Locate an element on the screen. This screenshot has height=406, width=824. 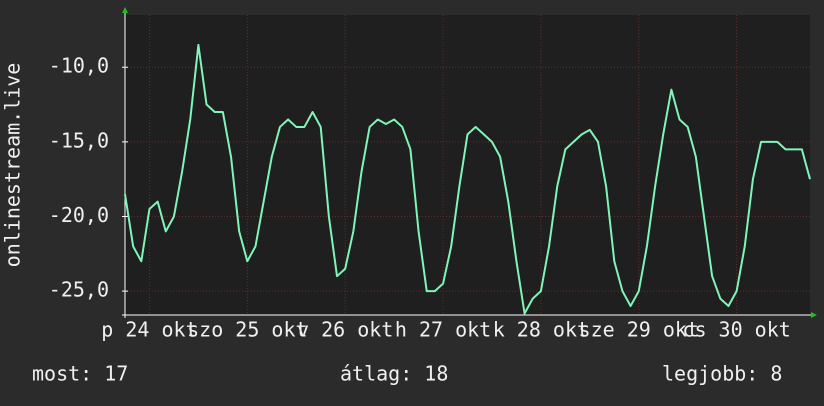
y-axis-label: onlinestream.live is located at coordinates (13, 165).